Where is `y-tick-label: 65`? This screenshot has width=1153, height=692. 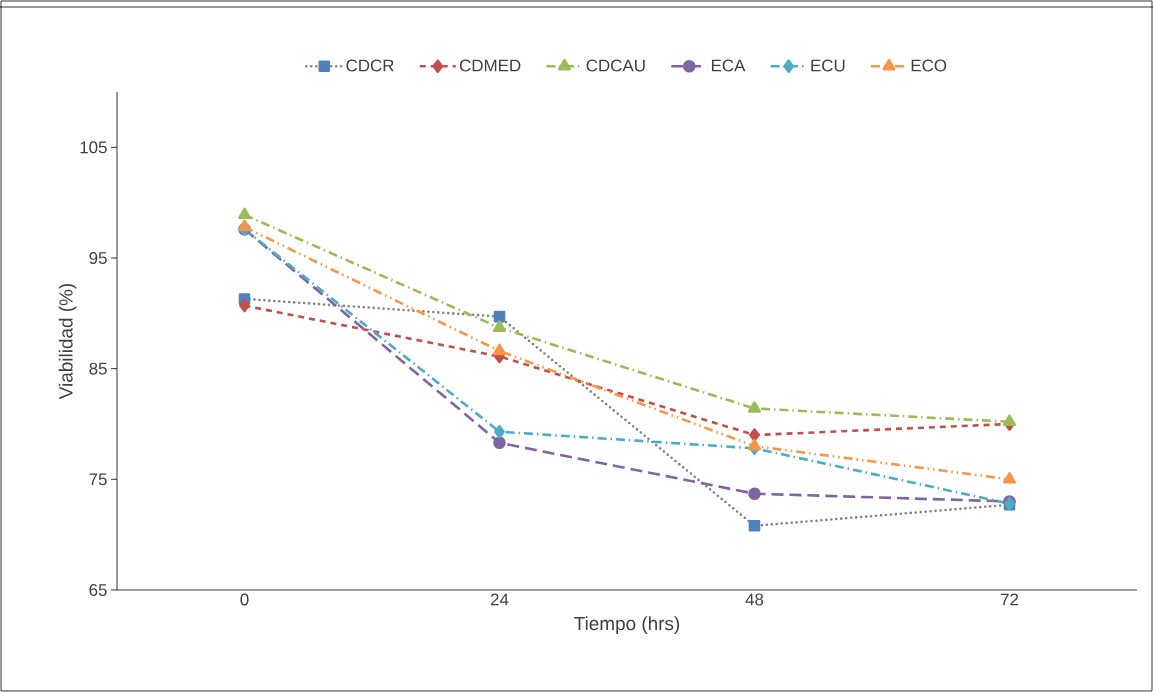
y-tick-label: 65 is located at coordinates (98, 589).